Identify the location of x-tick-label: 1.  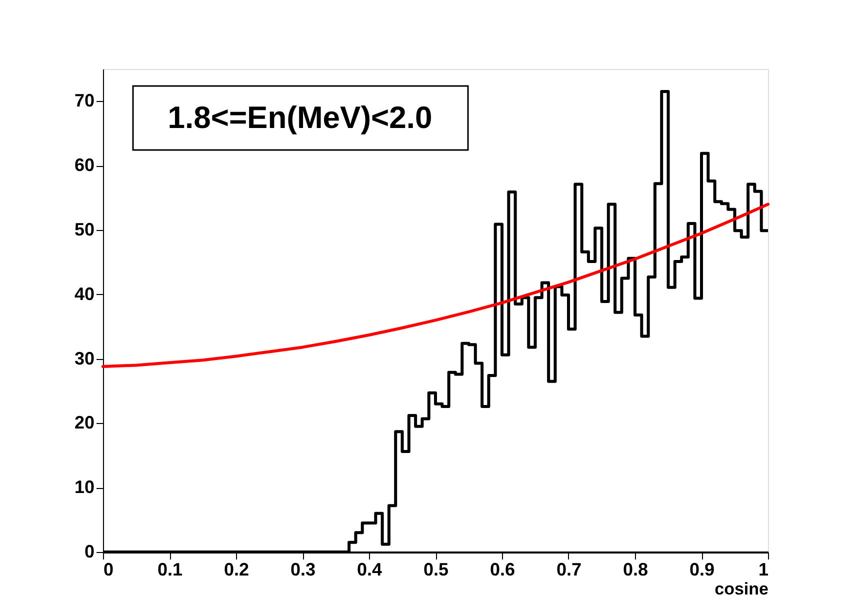
(763, 570).